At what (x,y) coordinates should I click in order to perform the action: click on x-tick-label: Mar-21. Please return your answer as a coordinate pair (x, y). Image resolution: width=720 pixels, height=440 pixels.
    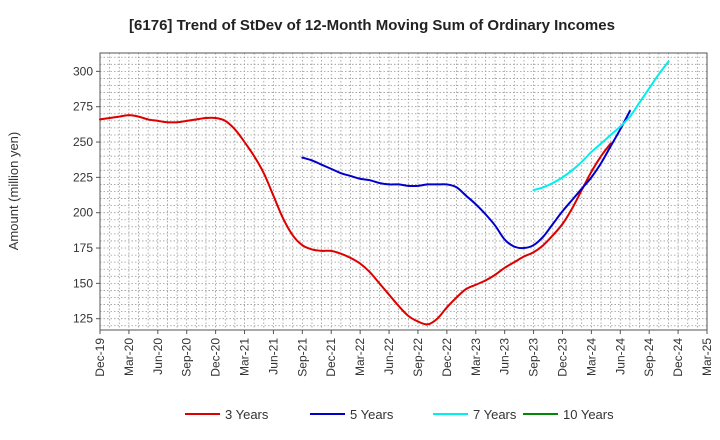
    Looking at the image, I should click on (245, 357).